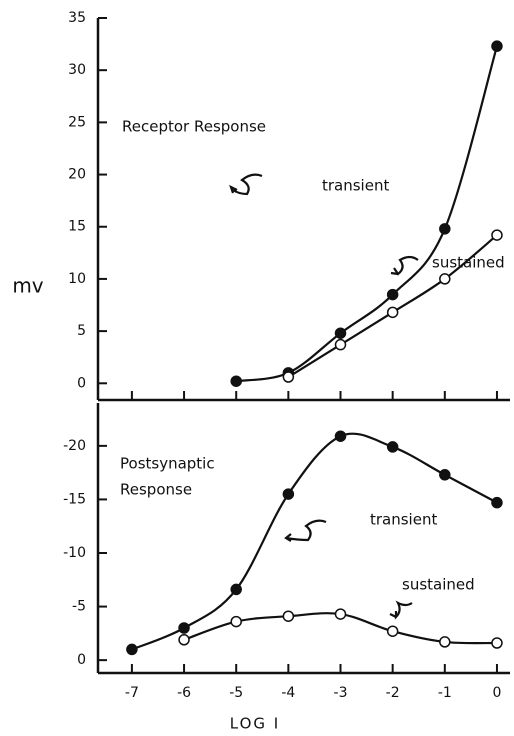 The height and width of the screenshot is (736, 514). Describe the element at coordinates (74, 499) in the screenshot. I see `y-tick-label: -15` at that location.